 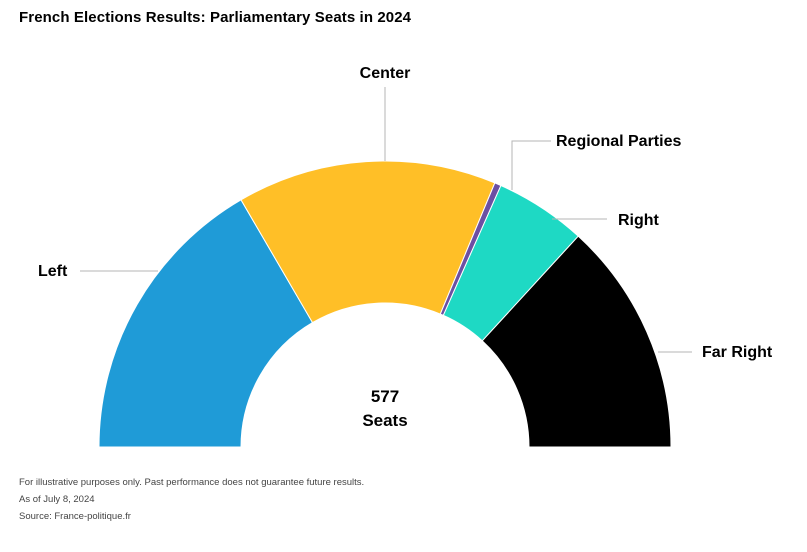 I want to click on total-seats-value: 577, so click(x=385, y=396).